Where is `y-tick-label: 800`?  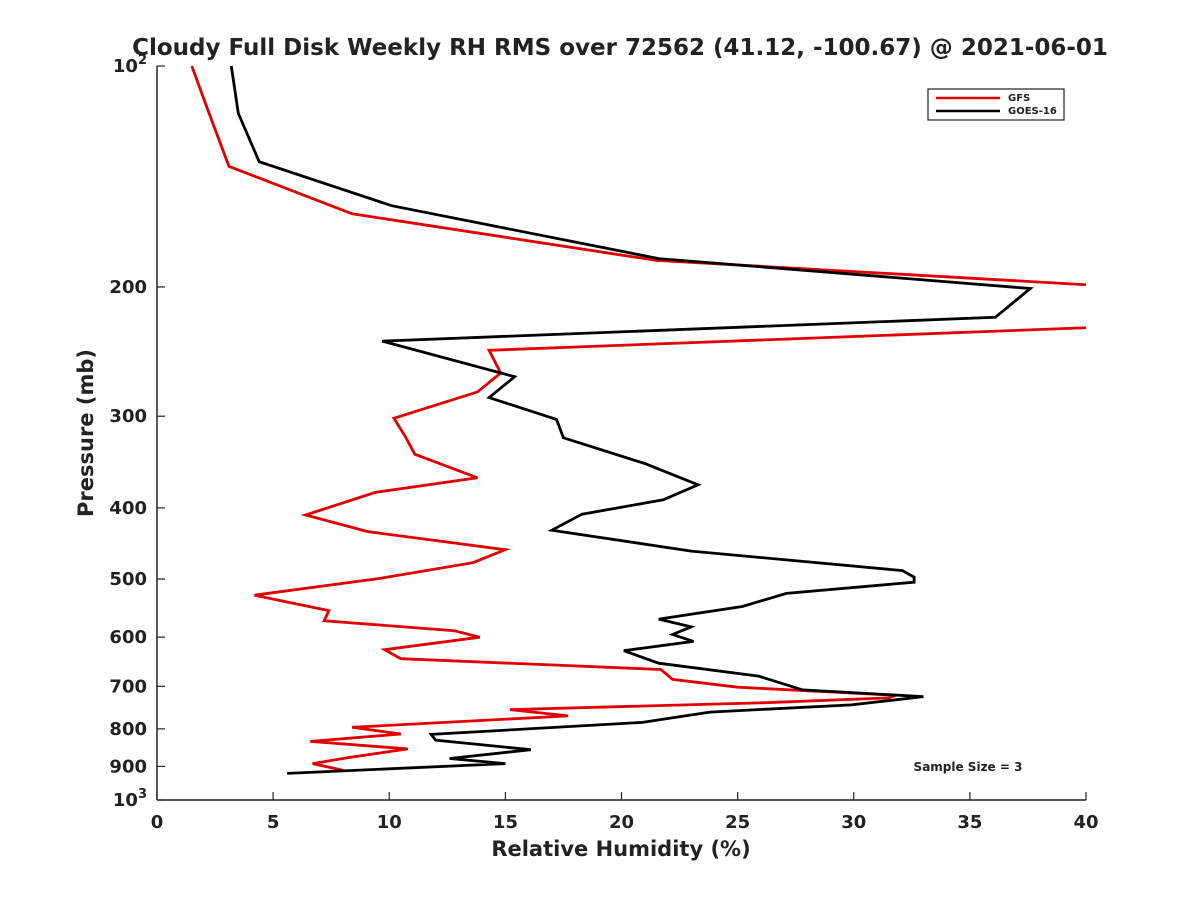 y-tick-label: 800 is located at coordinates (128, 729).